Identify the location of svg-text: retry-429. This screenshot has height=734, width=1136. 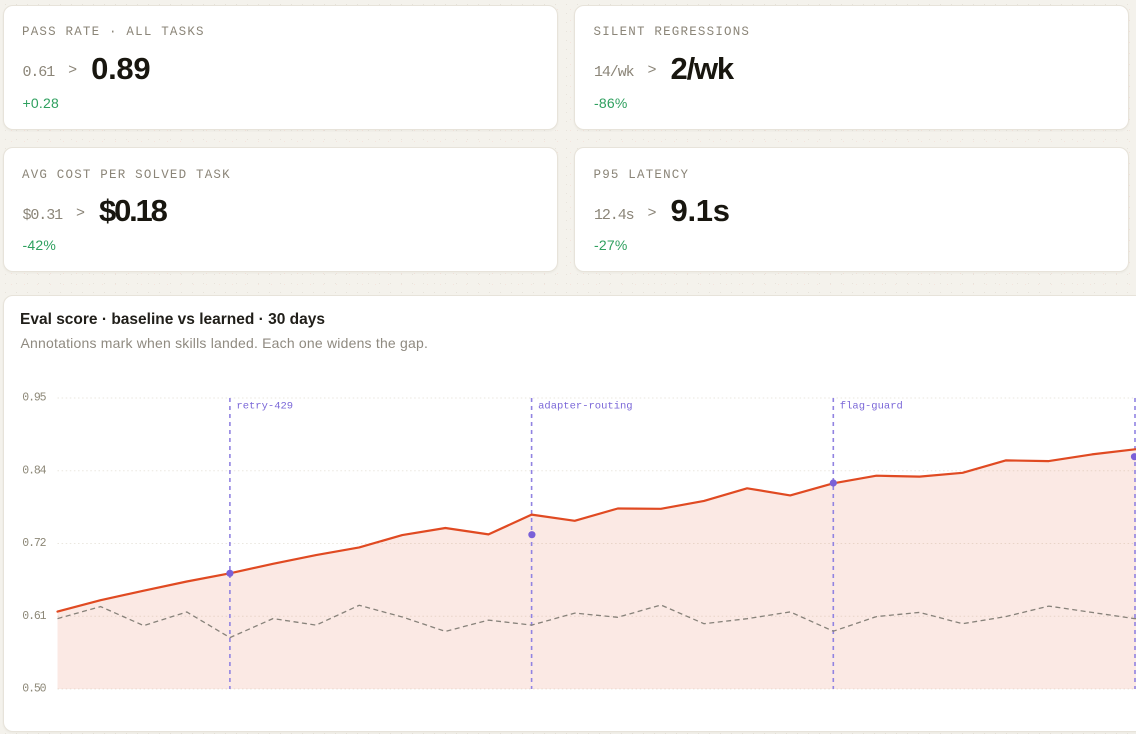
(264, 407).